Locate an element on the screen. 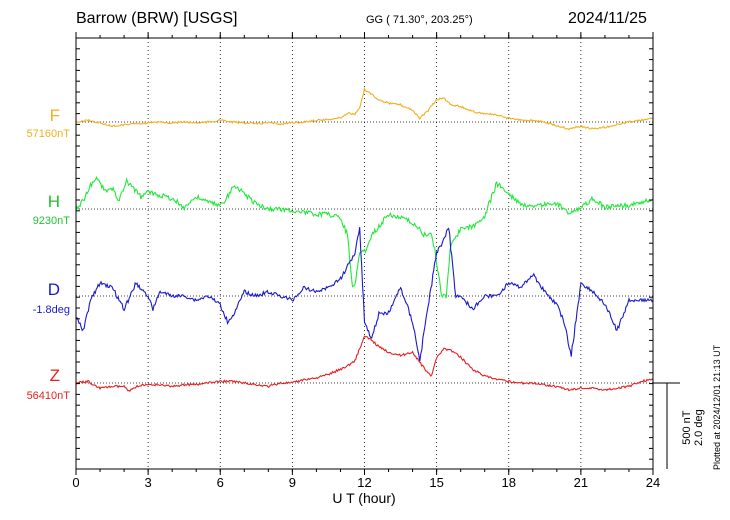  x-tick-labels: 0 3 6 9 12 15 18 21 24 is located at coordinates (366, 482).